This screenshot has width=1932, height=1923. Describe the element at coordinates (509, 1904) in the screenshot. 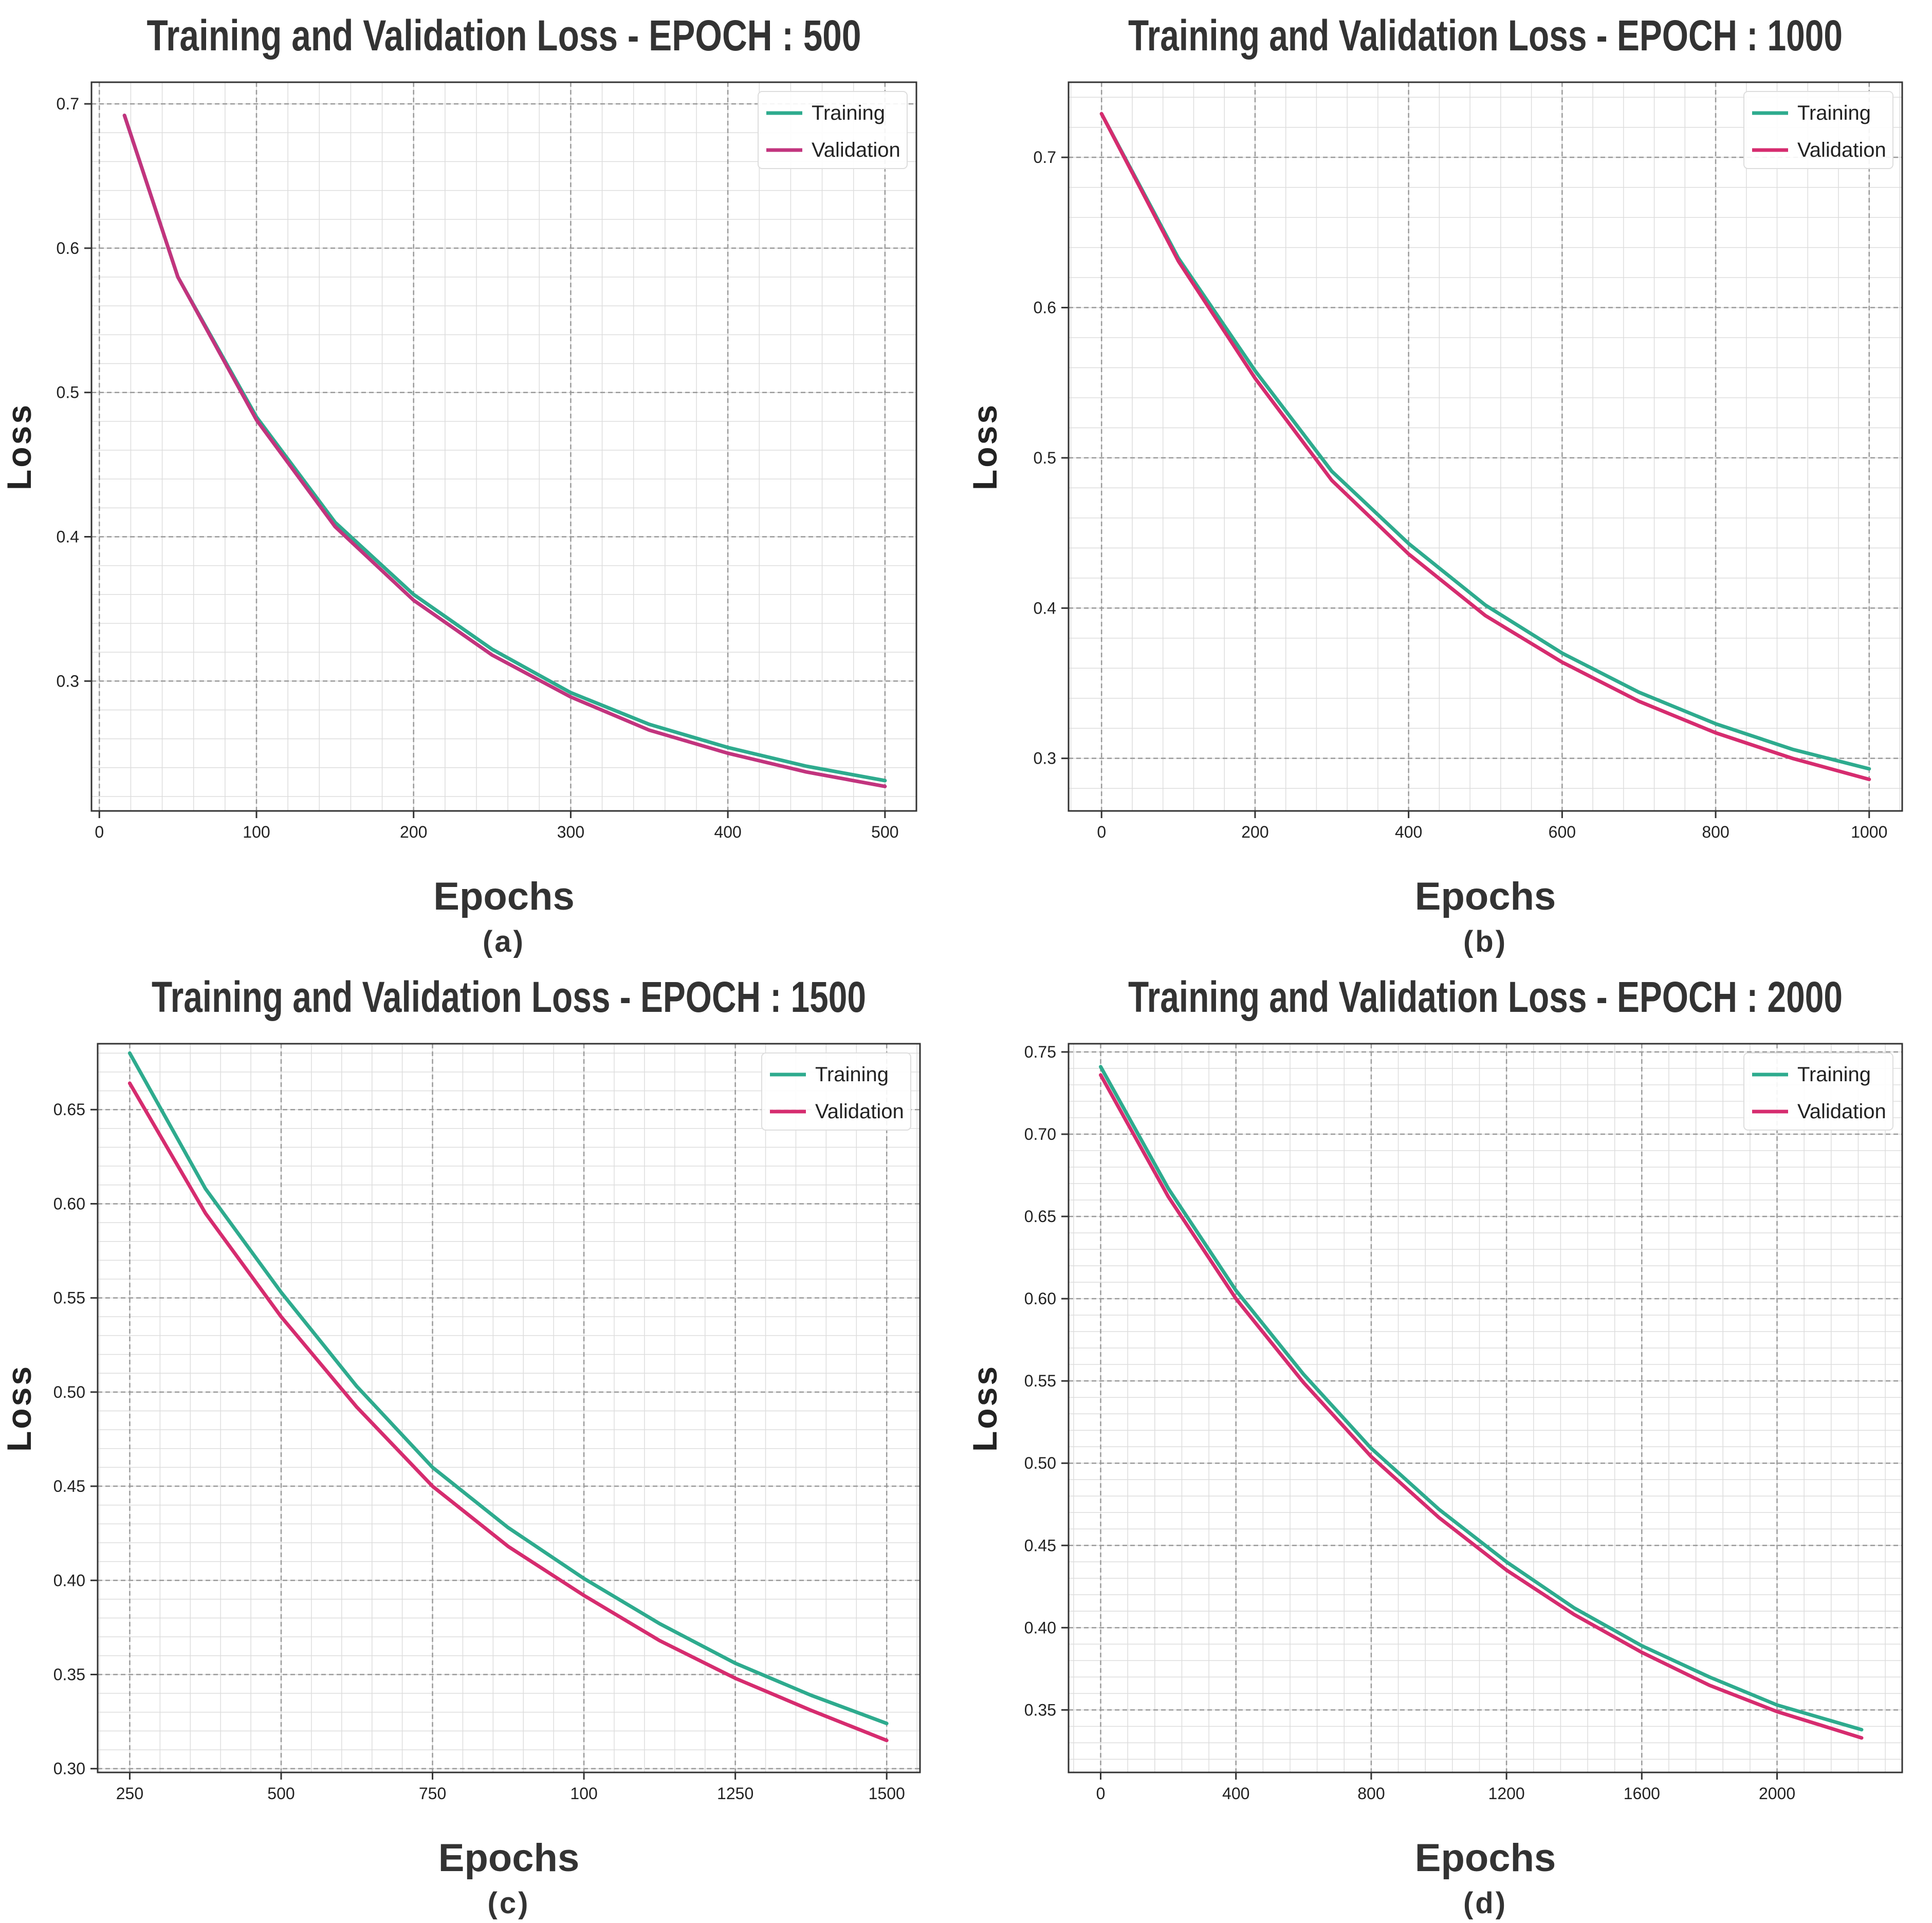

I see `panel-label: (c)` at that location.